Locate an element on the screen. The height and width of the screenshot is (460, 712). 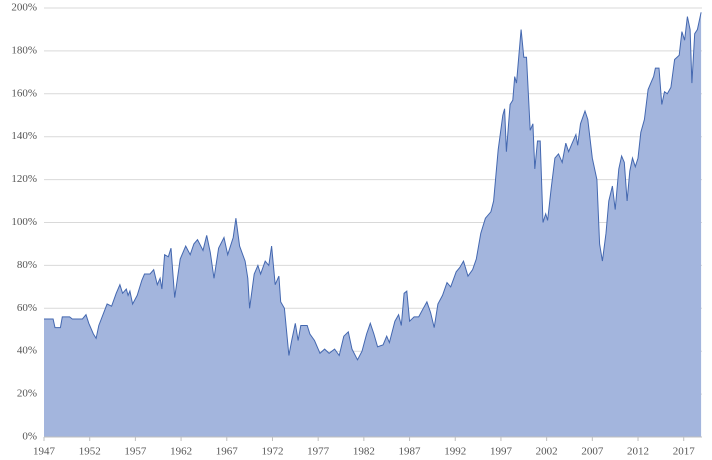
x-tick-label: 1947 is located at coordinates (44, 452).